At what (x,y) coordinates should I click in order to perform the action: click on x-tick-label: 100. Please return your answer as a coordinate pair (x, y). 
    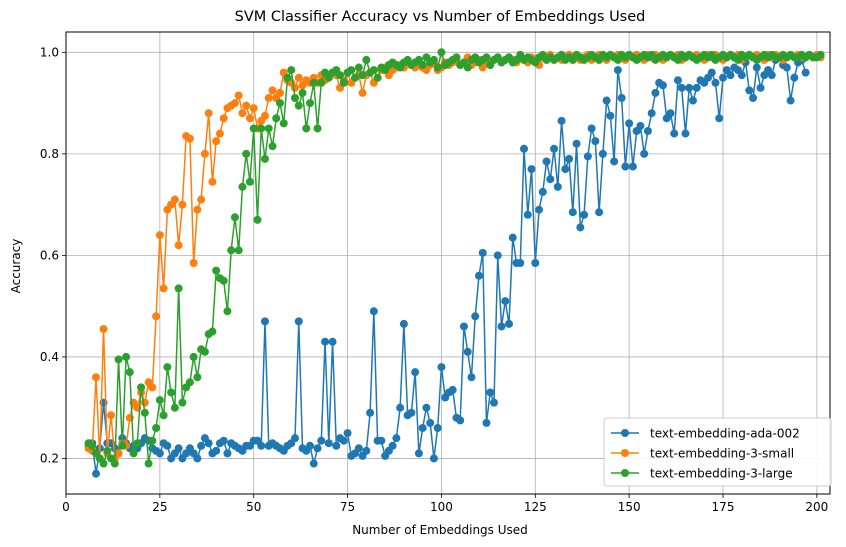
    Looking at the image, I should click on (441, 507).